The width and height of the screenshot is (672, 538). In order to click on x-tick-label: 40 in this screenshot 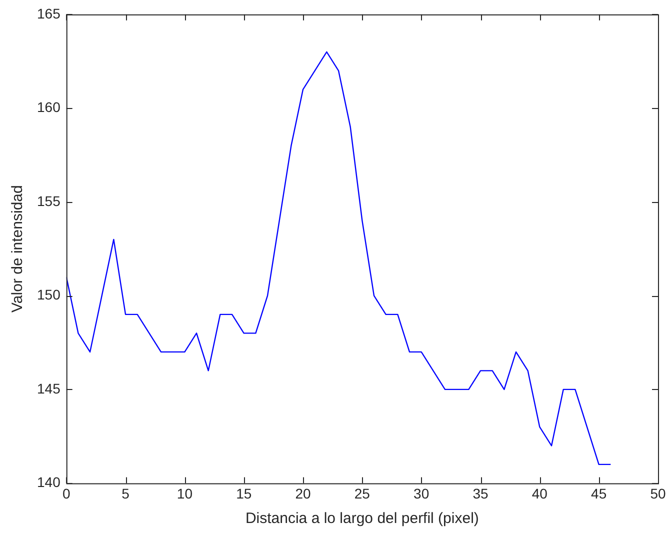, I will do `click(540, 493)`.